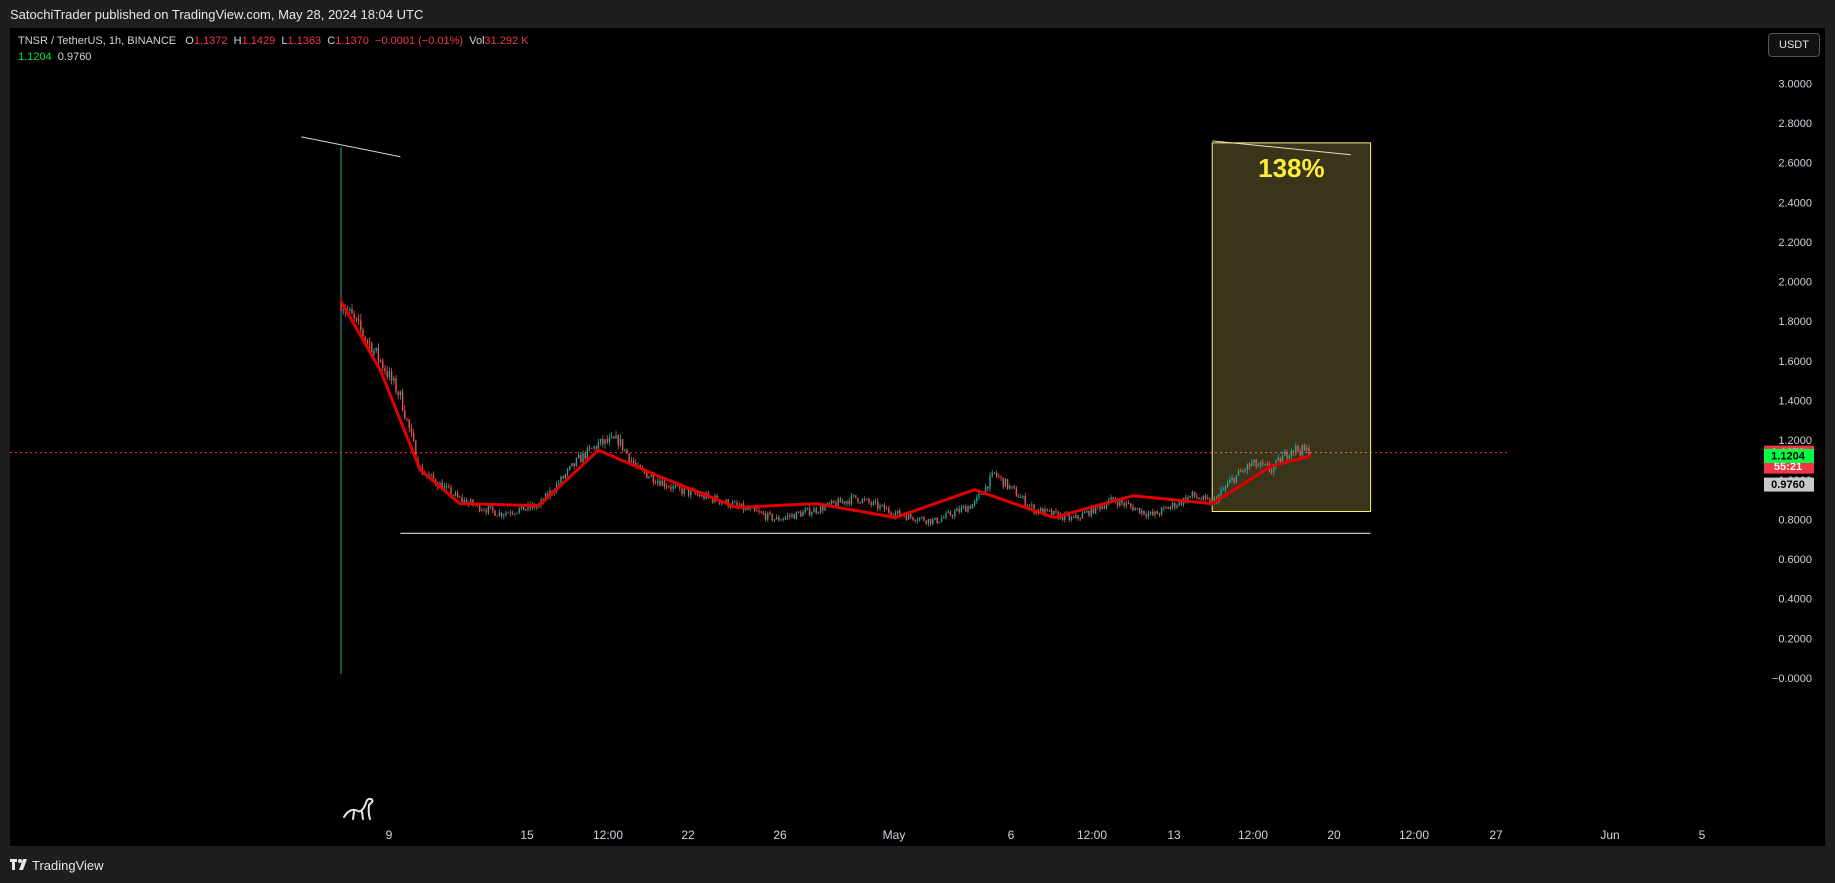  I want to click on x-tick-label: 6, so click(1011, 835).